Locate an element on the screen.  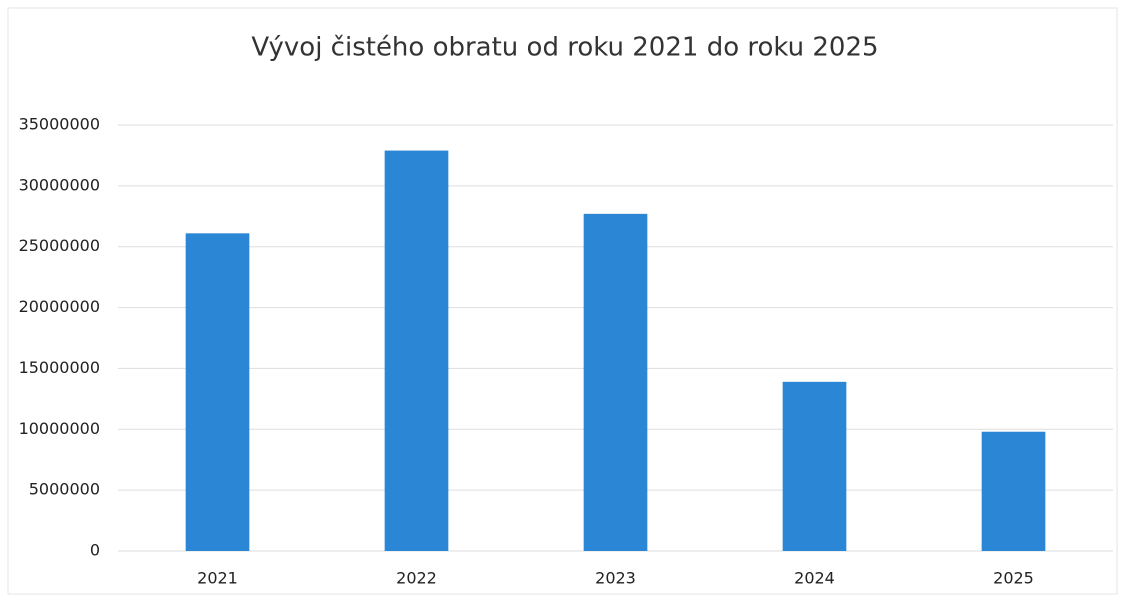
x-tick-label: 2023 is located at coordinates (615, 578).